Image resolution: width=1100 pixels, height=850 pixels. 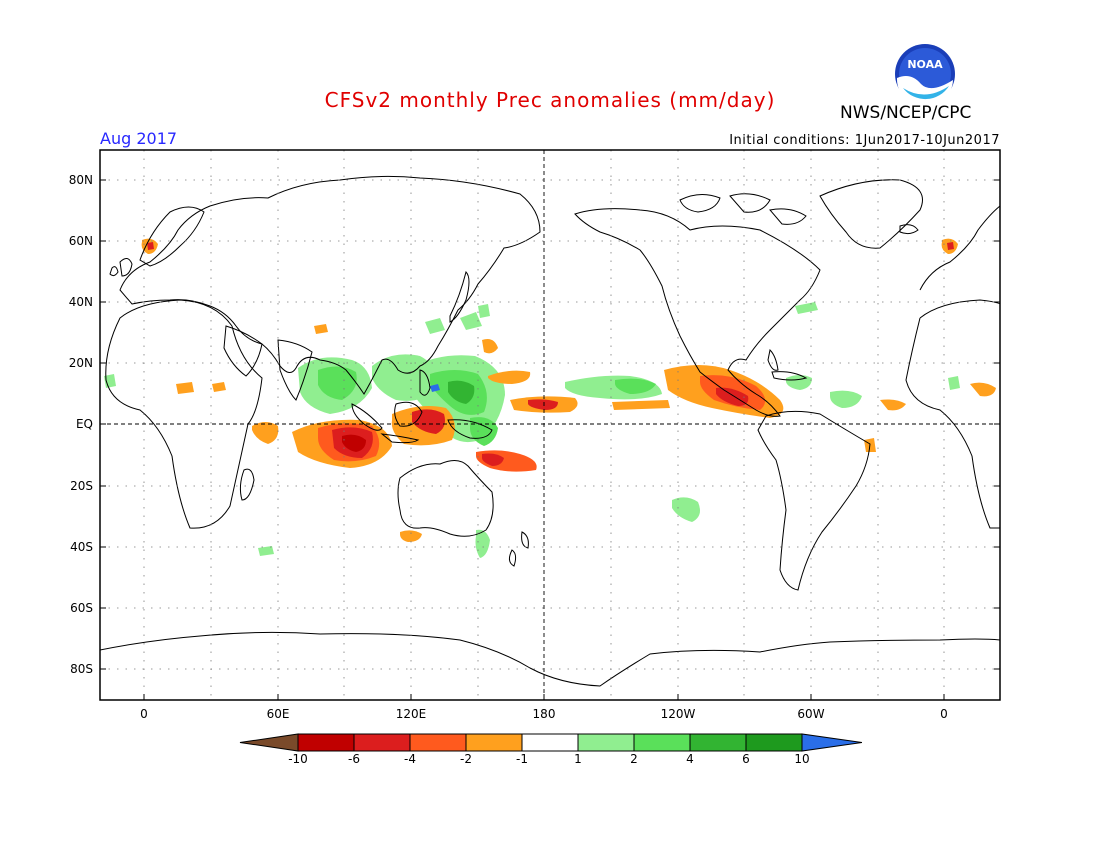 I want to click on wet-anomaly-bay-of-bengal-core, so click(x=337, y=383).